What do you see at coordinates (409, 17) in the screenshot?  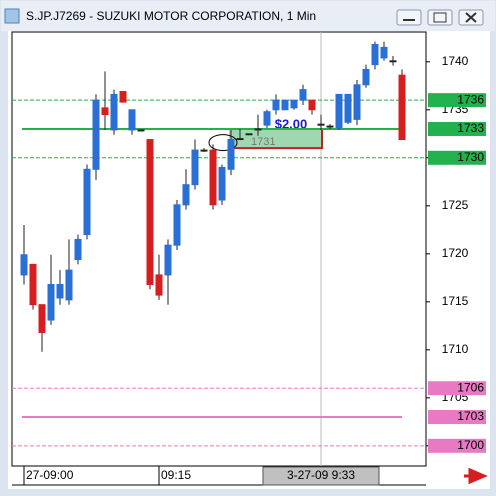 I see `minimize-button` at bounding box center [409, 17].